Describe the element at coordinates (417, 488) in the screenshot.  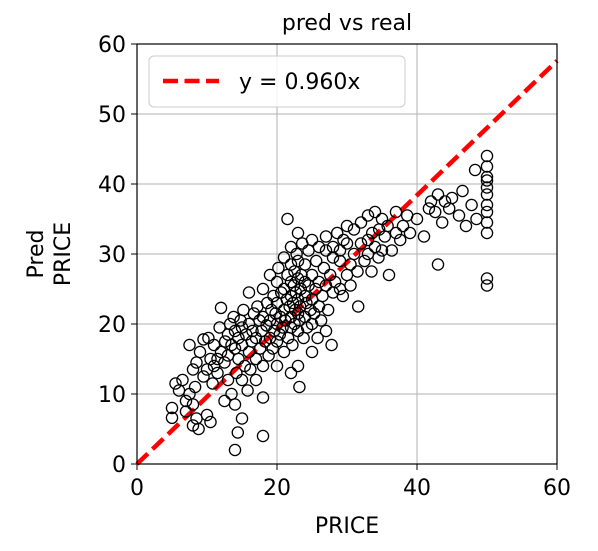
I see `x-tick-label: 40` at that location.